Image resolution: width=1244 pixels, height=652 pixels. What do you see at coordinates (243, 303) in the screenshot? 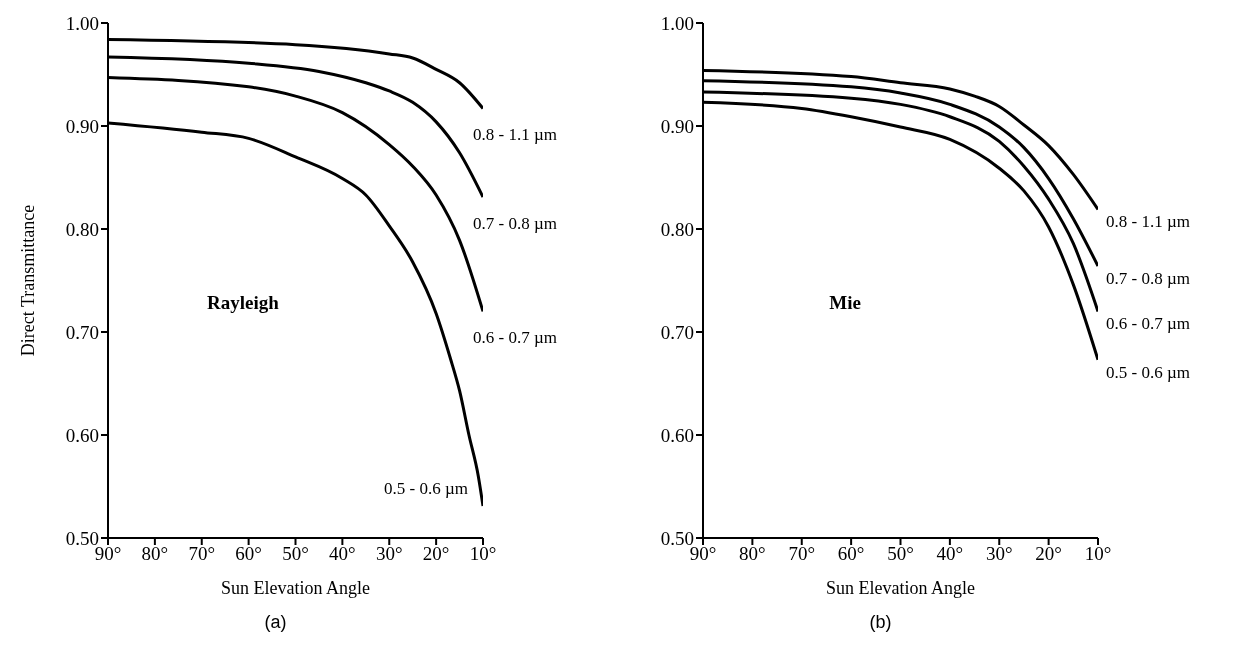
I see `annotation: Rayleigh` at bounding box center [243, 303].